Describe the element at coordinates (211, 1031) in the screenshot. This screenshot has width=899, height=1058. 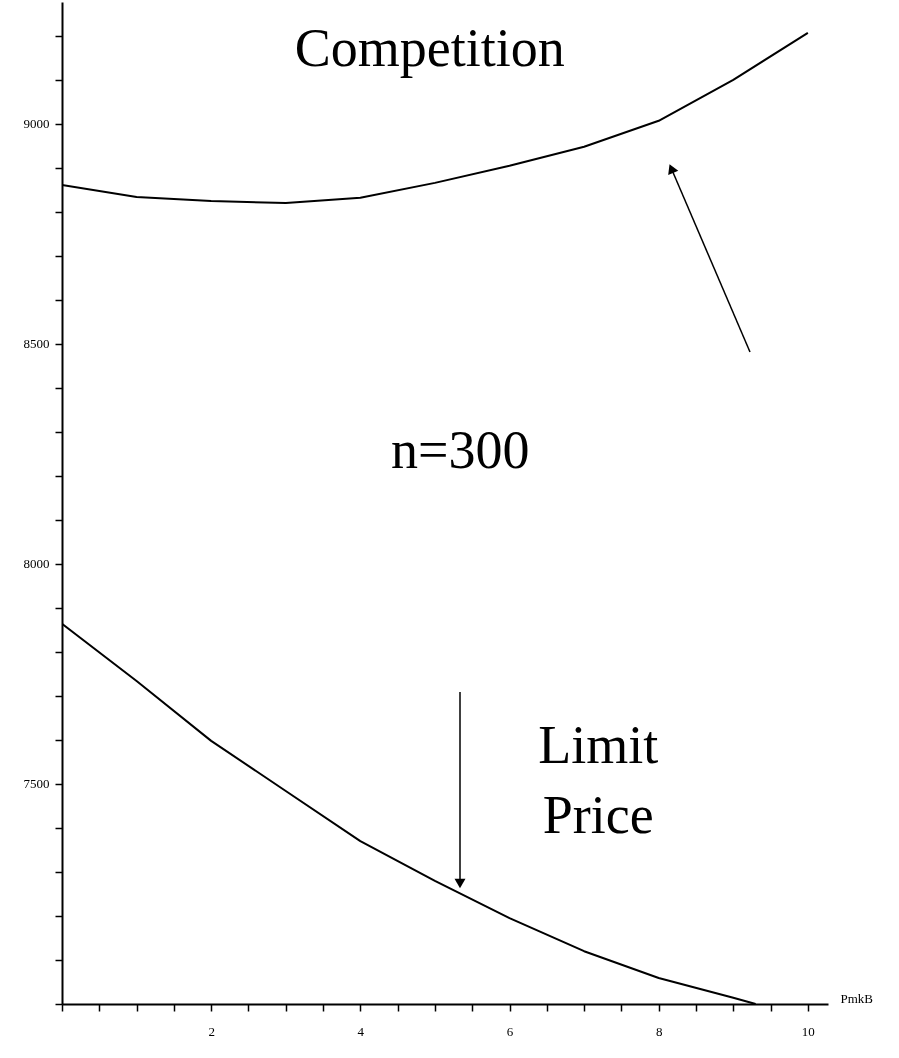
I see `x-tick-label: 2` at that location.